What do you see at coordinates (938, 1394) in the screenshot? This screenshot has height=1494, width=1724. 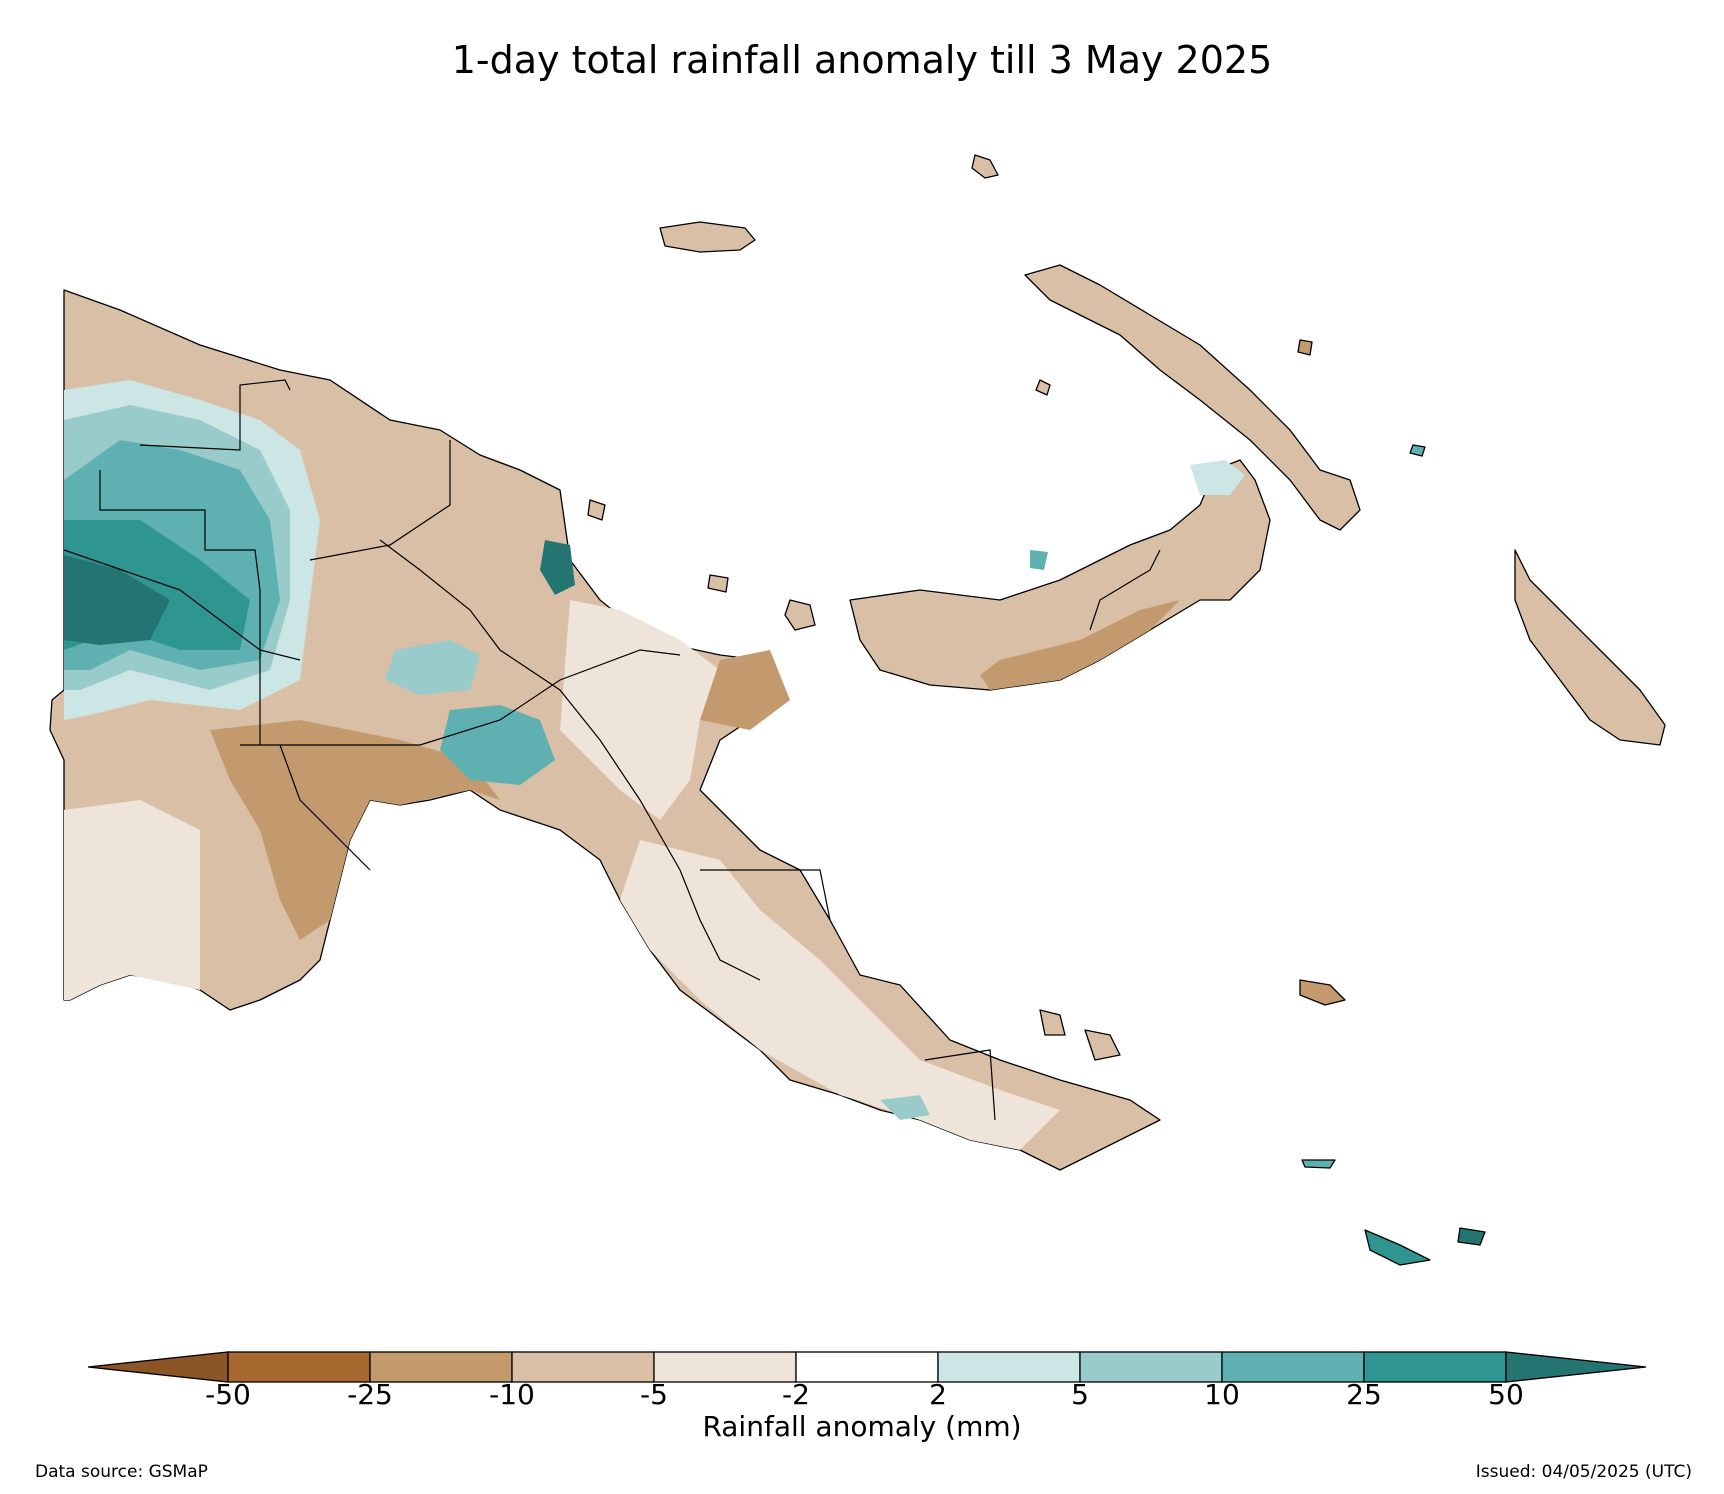 I see `colorbar-tick-label: 2` at bounding box center [938, 1394].